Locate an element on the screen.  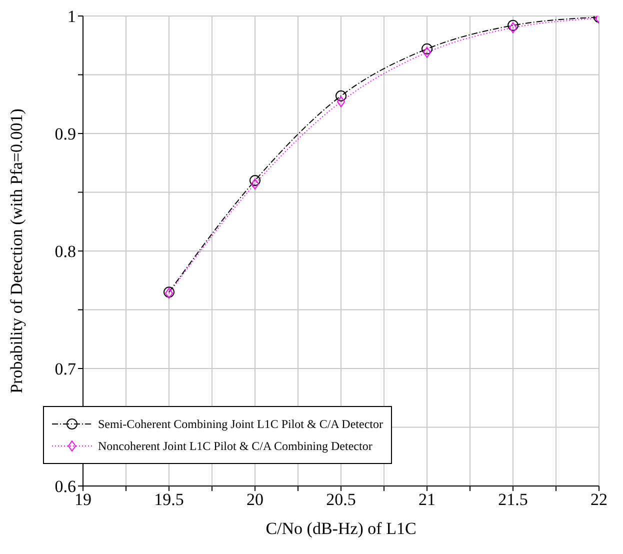
x-tick-label: 20 is located at coordinates (255, 500).